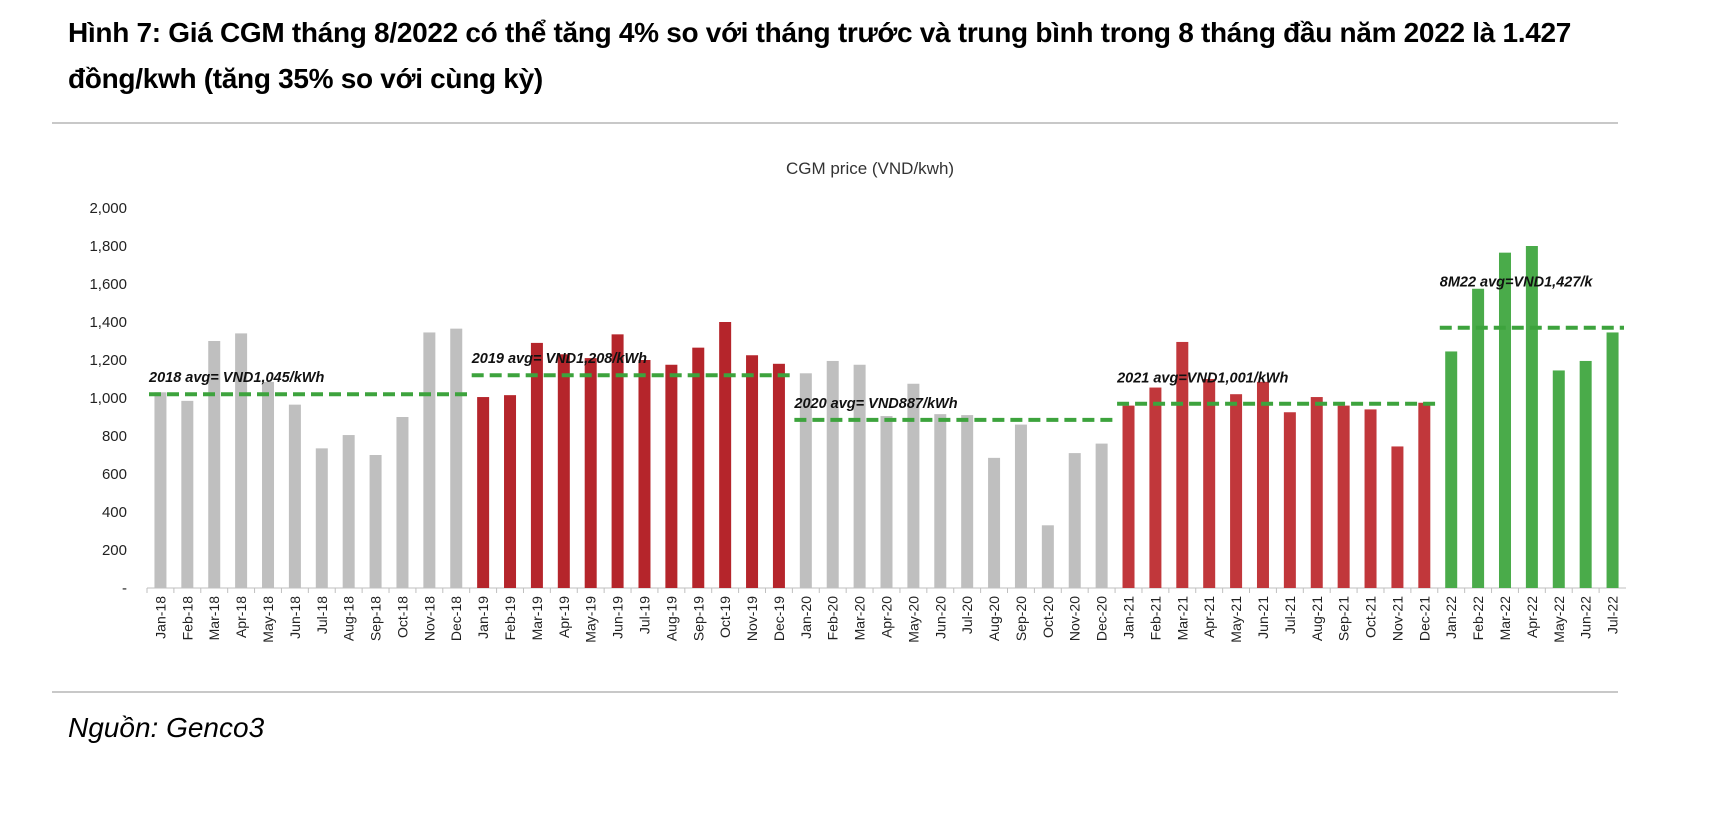  Describe the element at coordinates (559, 359) in the screenshot. I see `avg-label-1: 2019 avg= VND1,208/kWh` at that location.